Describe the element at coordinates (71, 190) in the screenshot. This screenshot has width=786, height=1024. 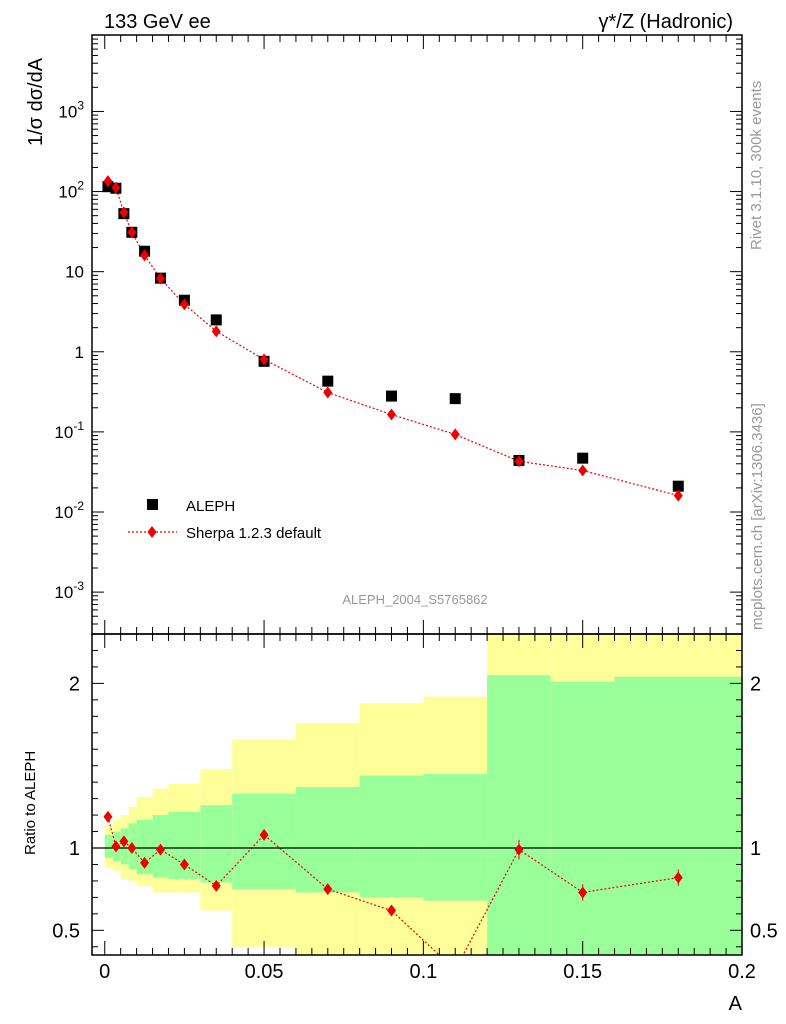
I see `main-ytick-label: 10²` at that location.